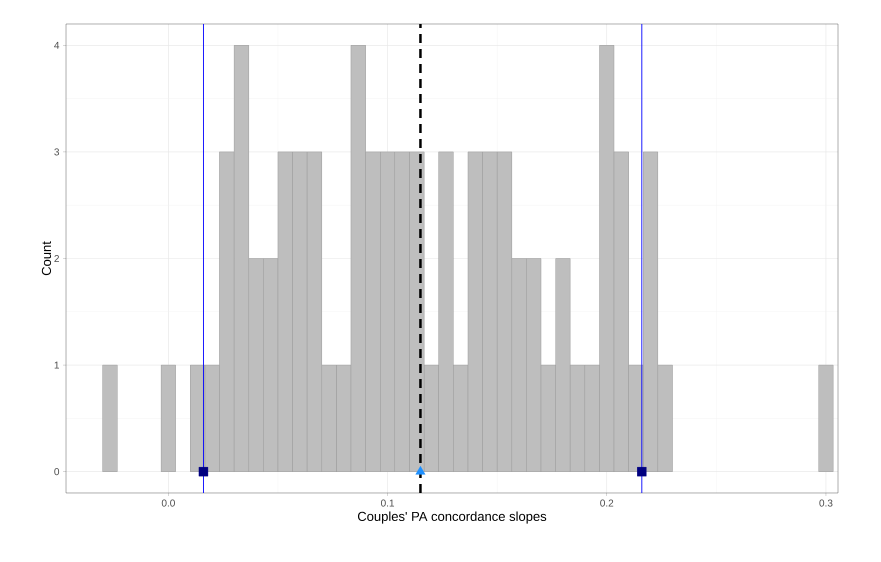 This screenshot has height=562, width=881. I want to click on x-tick-label: 0.3, so click(825, 503).